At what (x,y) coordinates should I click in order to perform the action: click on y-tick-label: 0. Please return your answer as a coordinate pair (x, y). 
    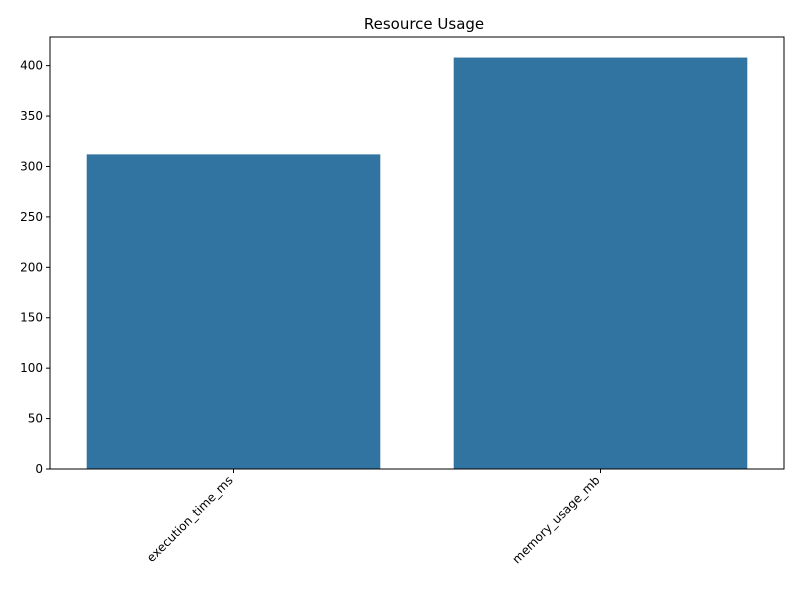
    Looking at the image, I should click on (39, 469).